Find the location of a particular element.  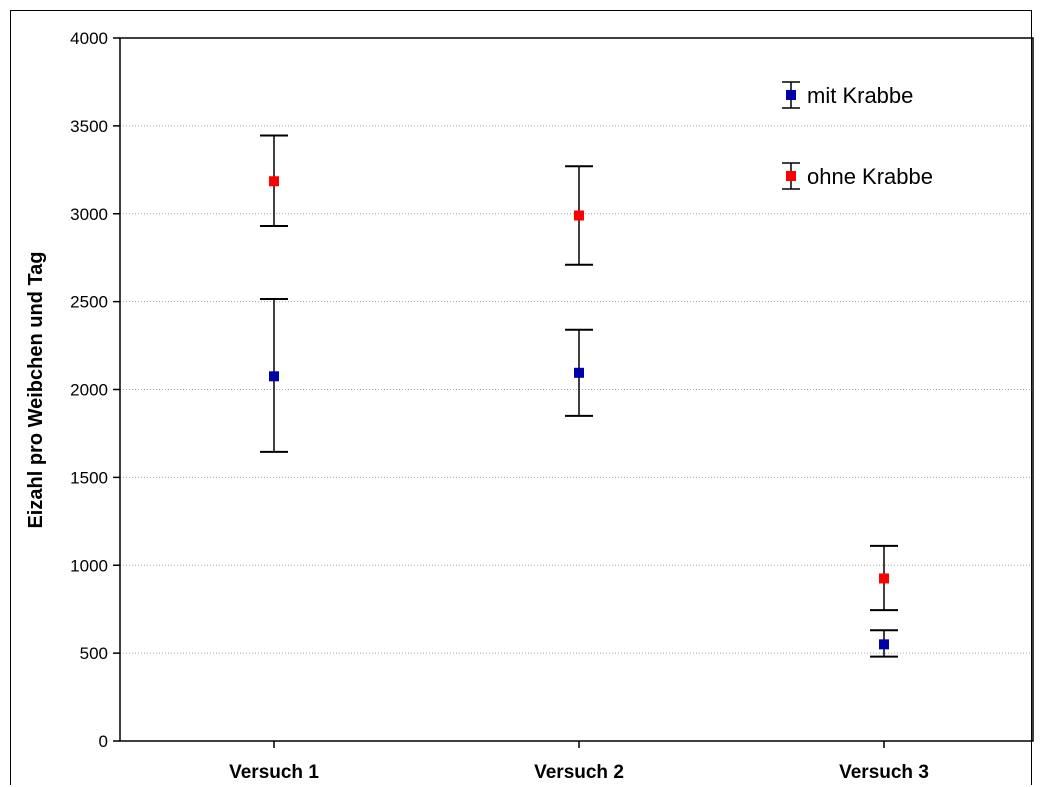

y-tick-label: 1500 is located at coordinates (89, 477).